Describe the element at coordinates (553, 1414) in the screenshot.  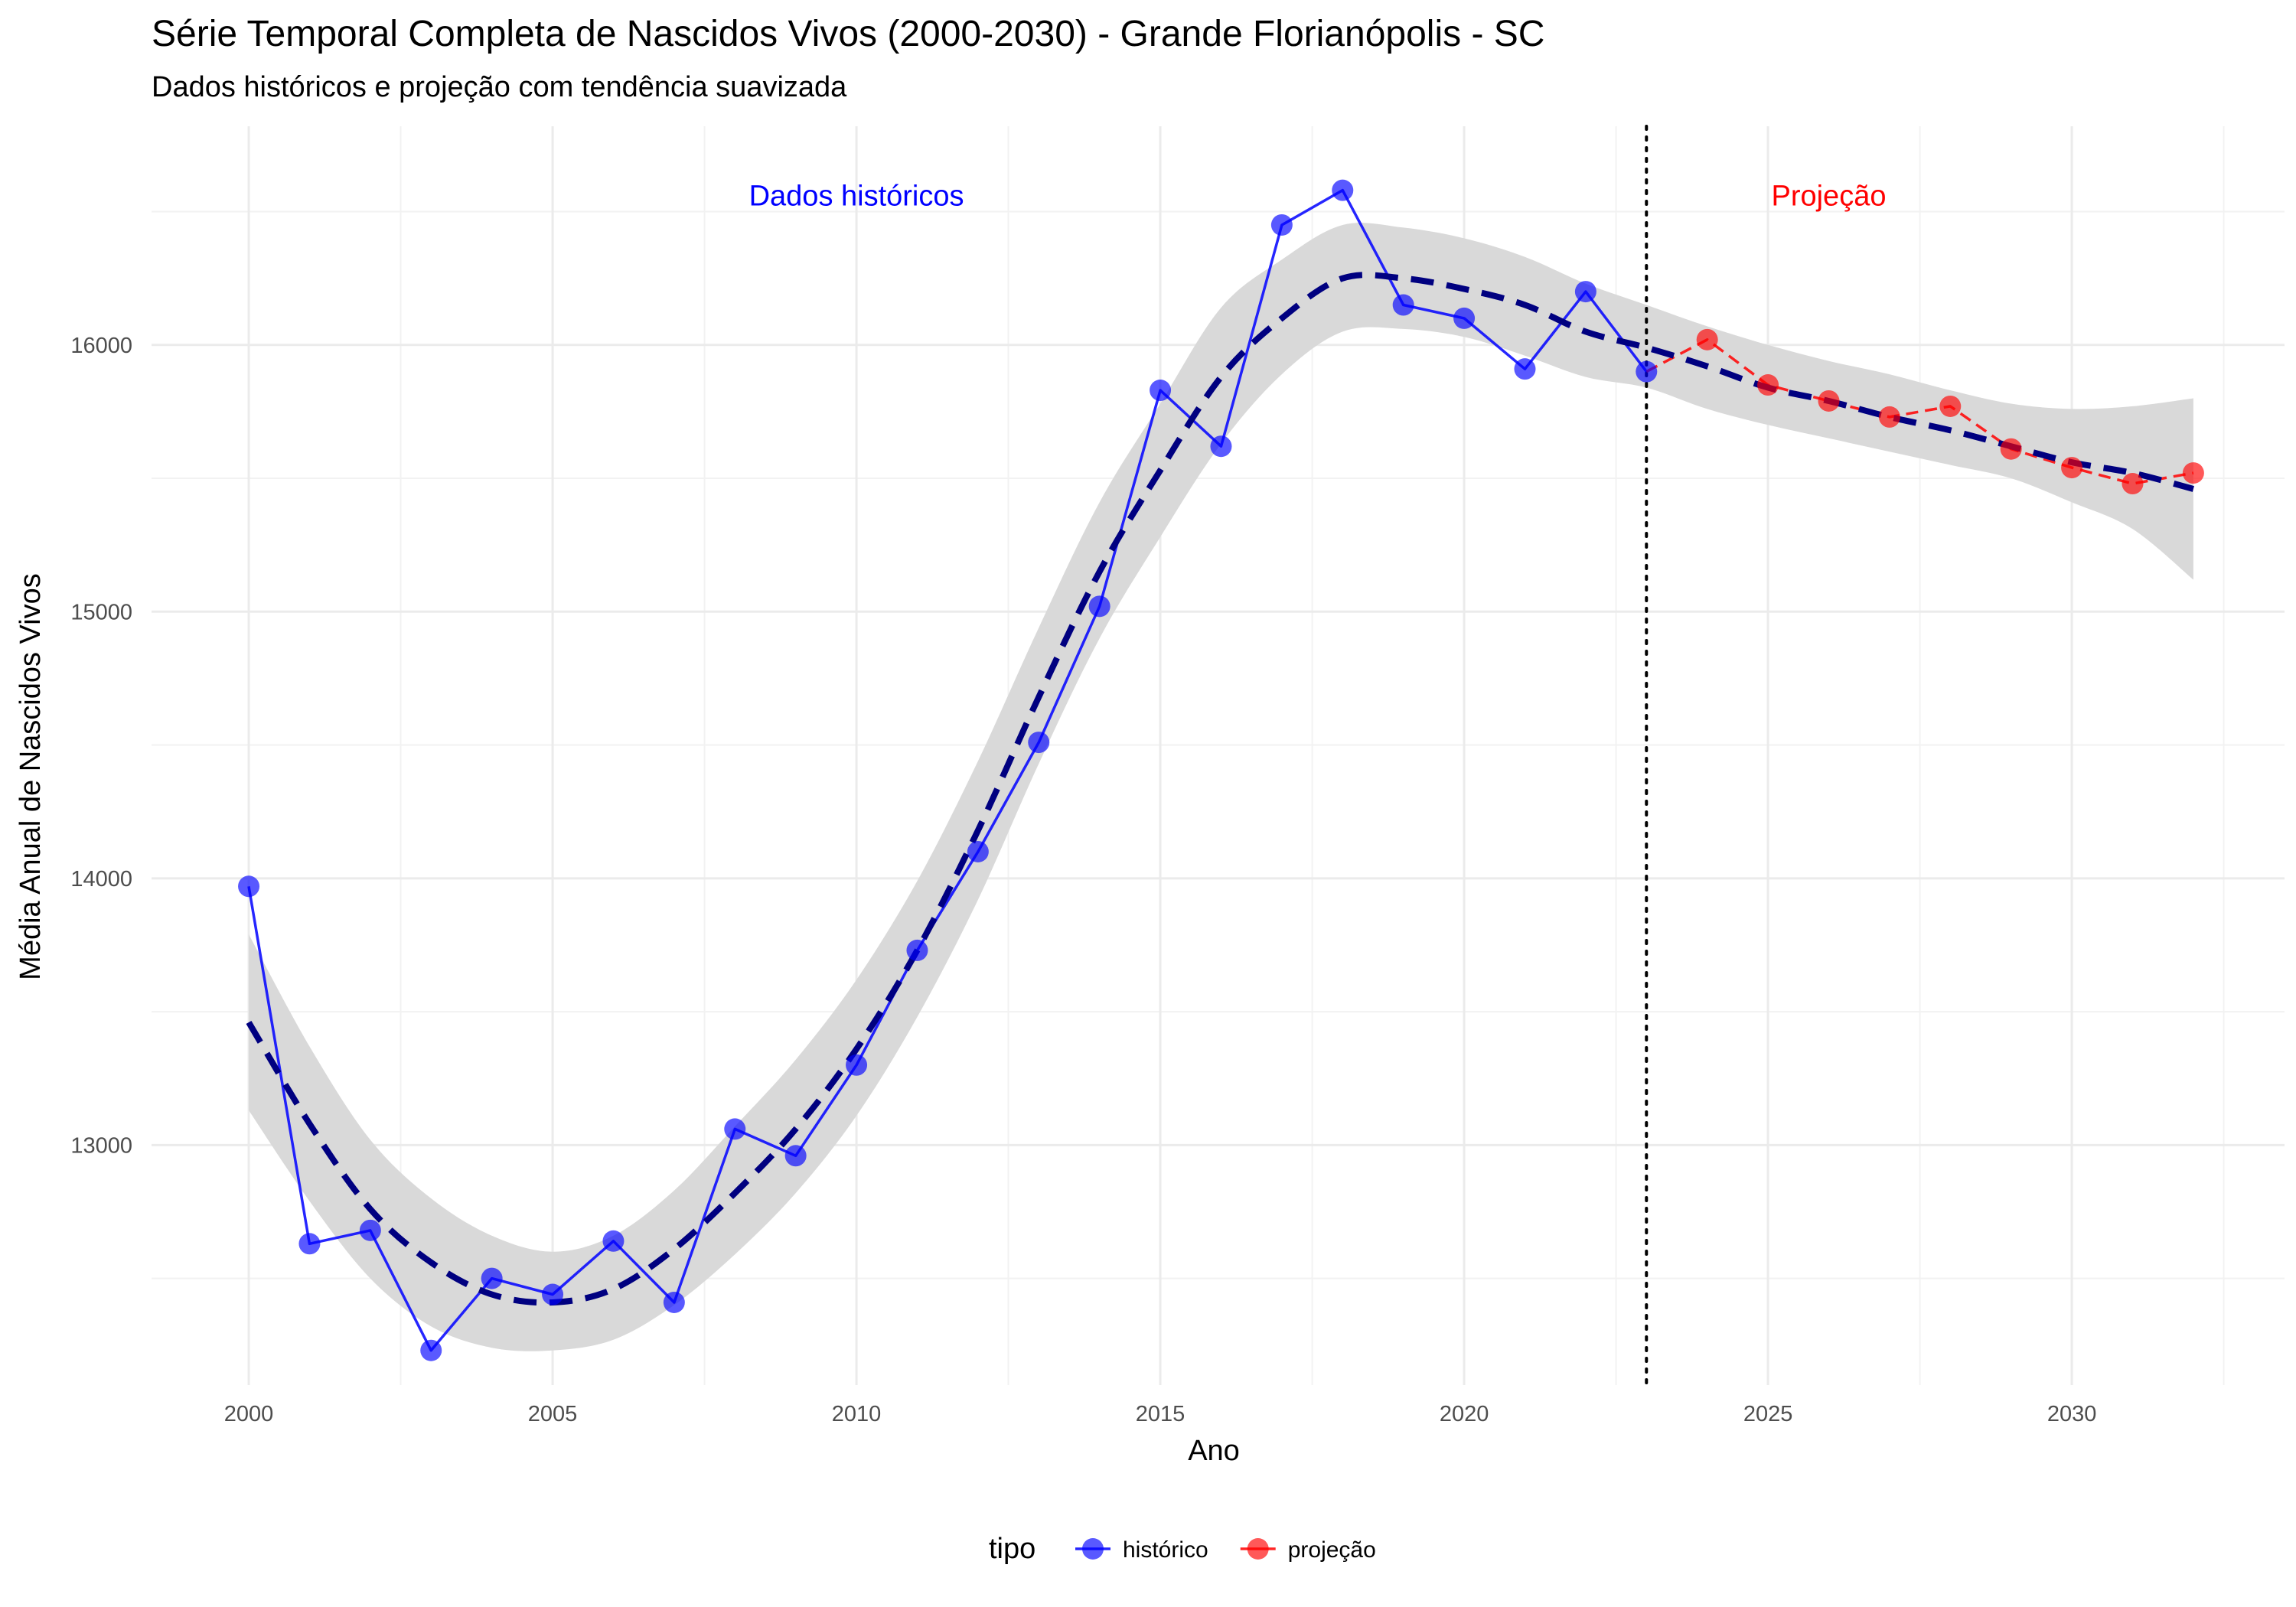
I see `x-tick-label: 2005` at that location.